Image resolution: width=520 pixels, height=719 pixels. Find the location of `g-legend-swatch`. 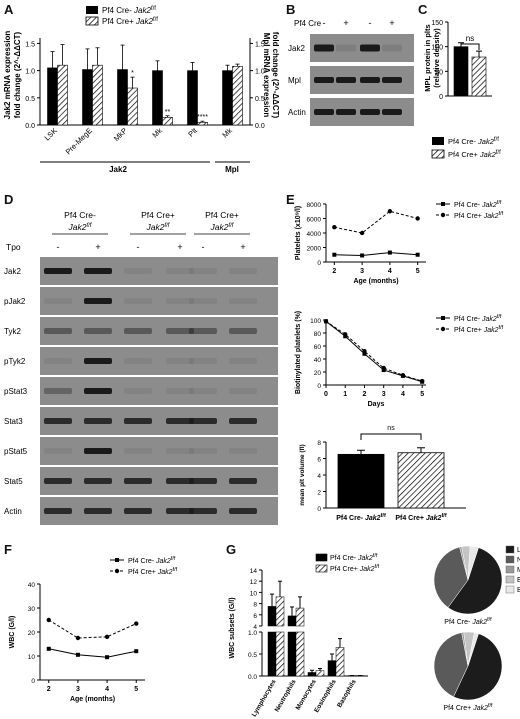

g-legend-swatch is located at coordinates (321, 557).